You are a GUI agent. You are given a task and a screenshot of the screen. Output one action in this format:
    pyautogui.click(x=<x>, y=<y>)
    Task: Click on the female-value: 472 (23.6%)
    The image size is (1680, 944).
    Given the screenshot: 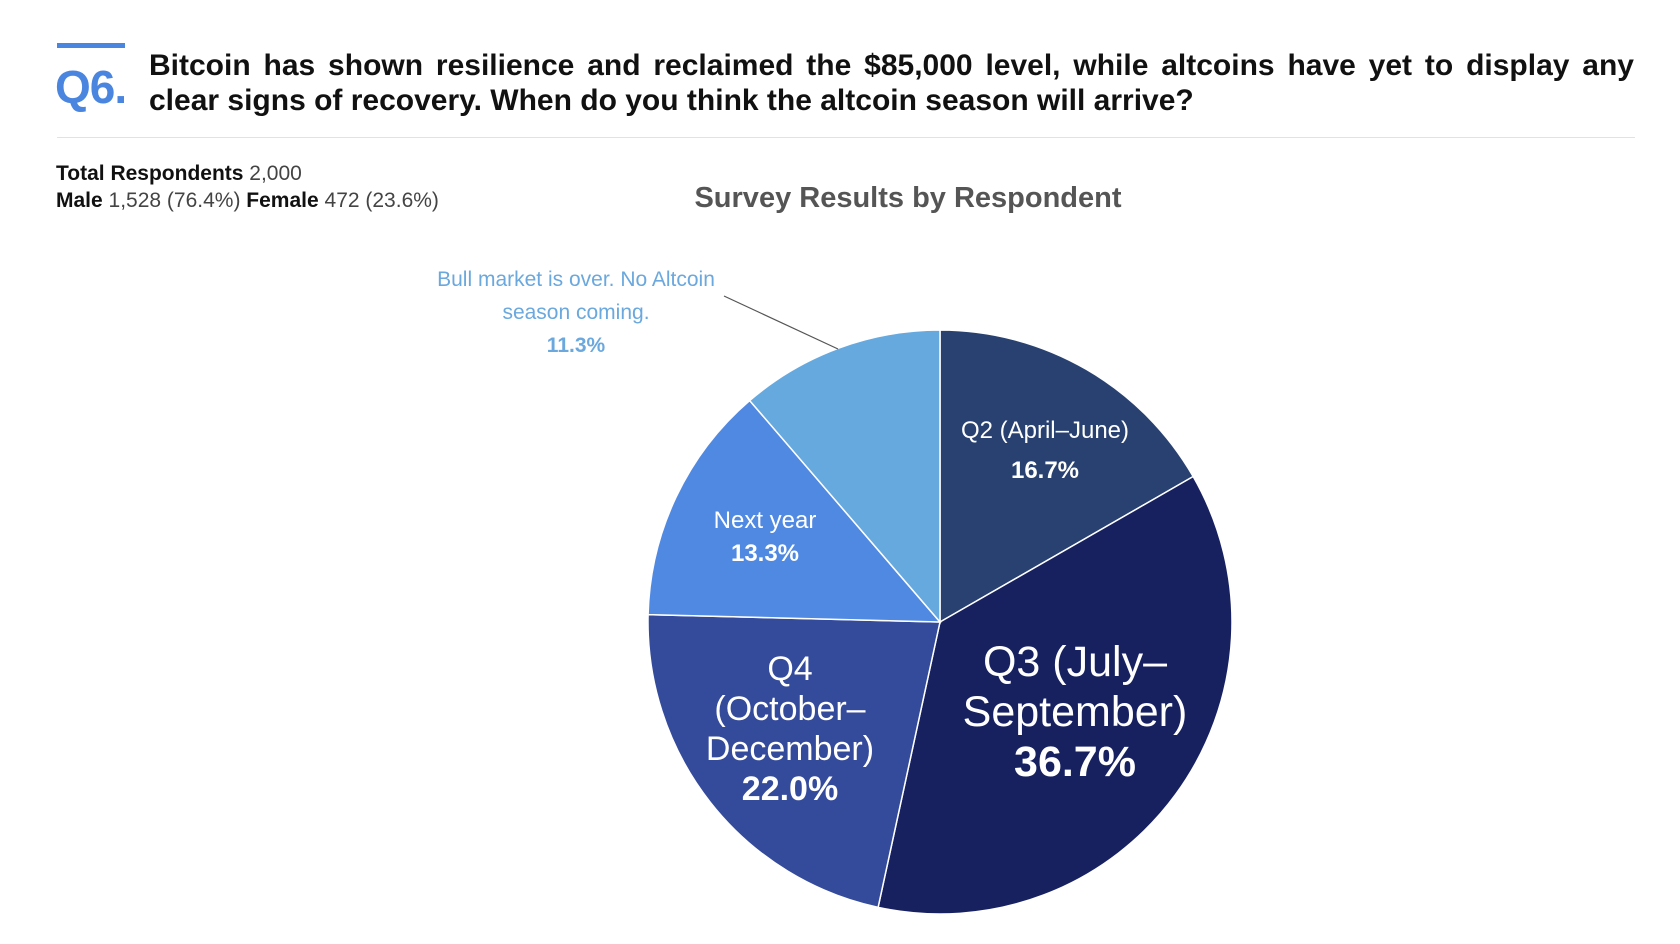 What is the action you would take?
    pyautogui.click(x=381, y=200)
    